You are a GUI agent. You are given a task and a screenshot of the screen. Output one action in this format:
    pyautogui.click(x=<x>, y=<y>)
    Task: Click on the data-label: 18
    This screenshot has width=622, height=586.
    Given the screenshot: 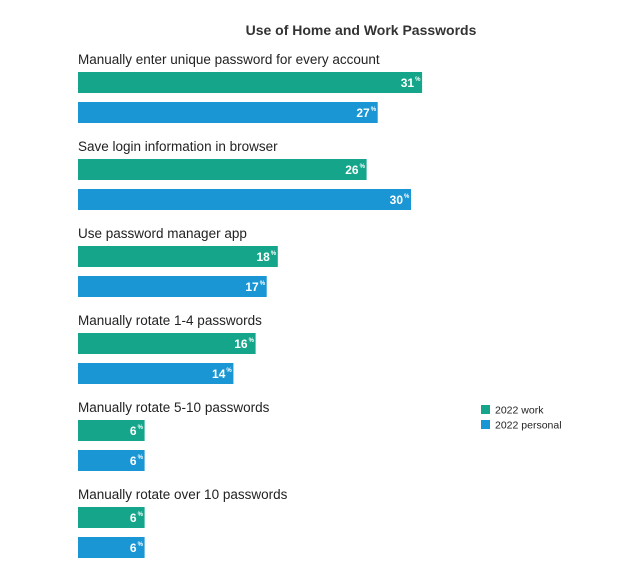 What is the action you would take?
    pyautogui.click(x=263, y=257)
    